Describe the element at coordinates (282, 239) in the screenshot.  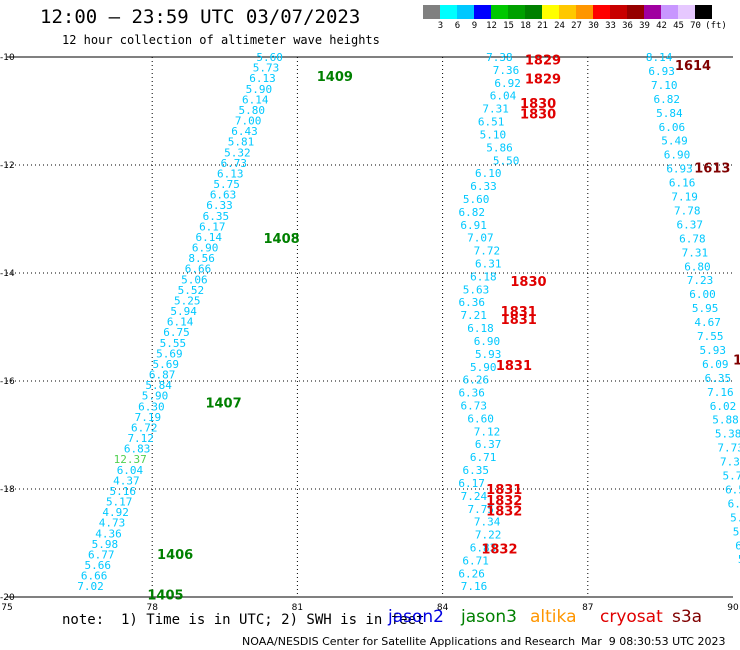
I see `time-label: 1408` at that location.